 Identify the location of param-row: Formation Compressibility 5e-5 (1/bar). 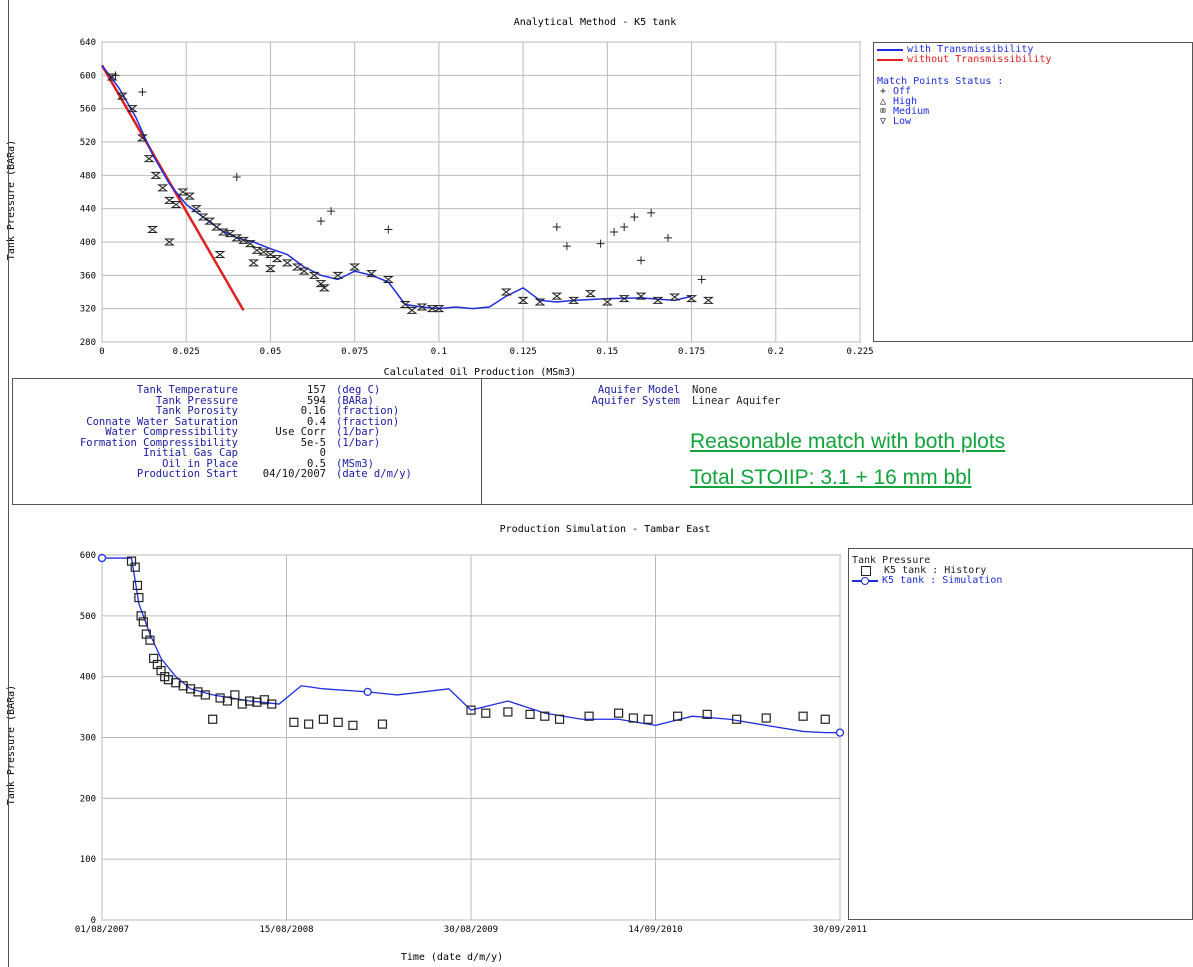
(230, 442).